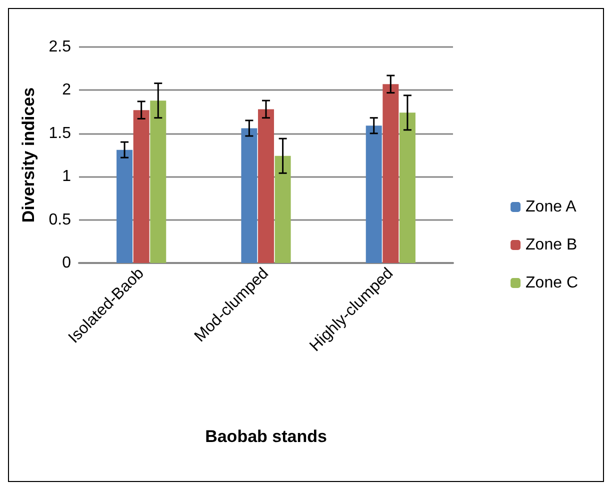  Describe the element at coordinates (551, 207) in the screenshot. I see `legend-label: Zone A` at that location.